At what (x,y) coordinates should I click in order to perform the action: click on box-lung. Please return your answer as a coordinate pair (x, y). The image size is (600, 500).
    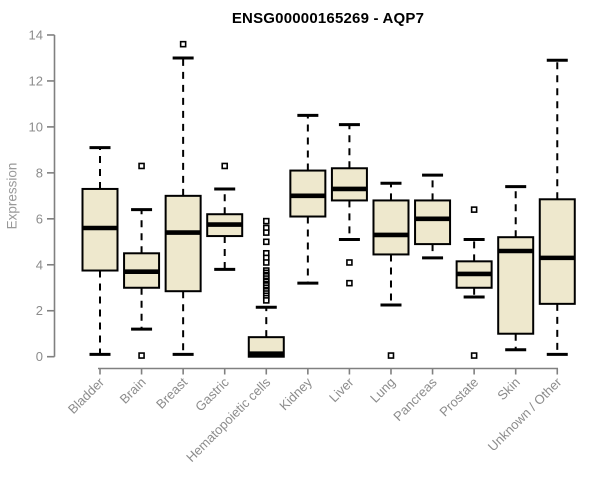
    Looking at the image, I should click on (391, 270).